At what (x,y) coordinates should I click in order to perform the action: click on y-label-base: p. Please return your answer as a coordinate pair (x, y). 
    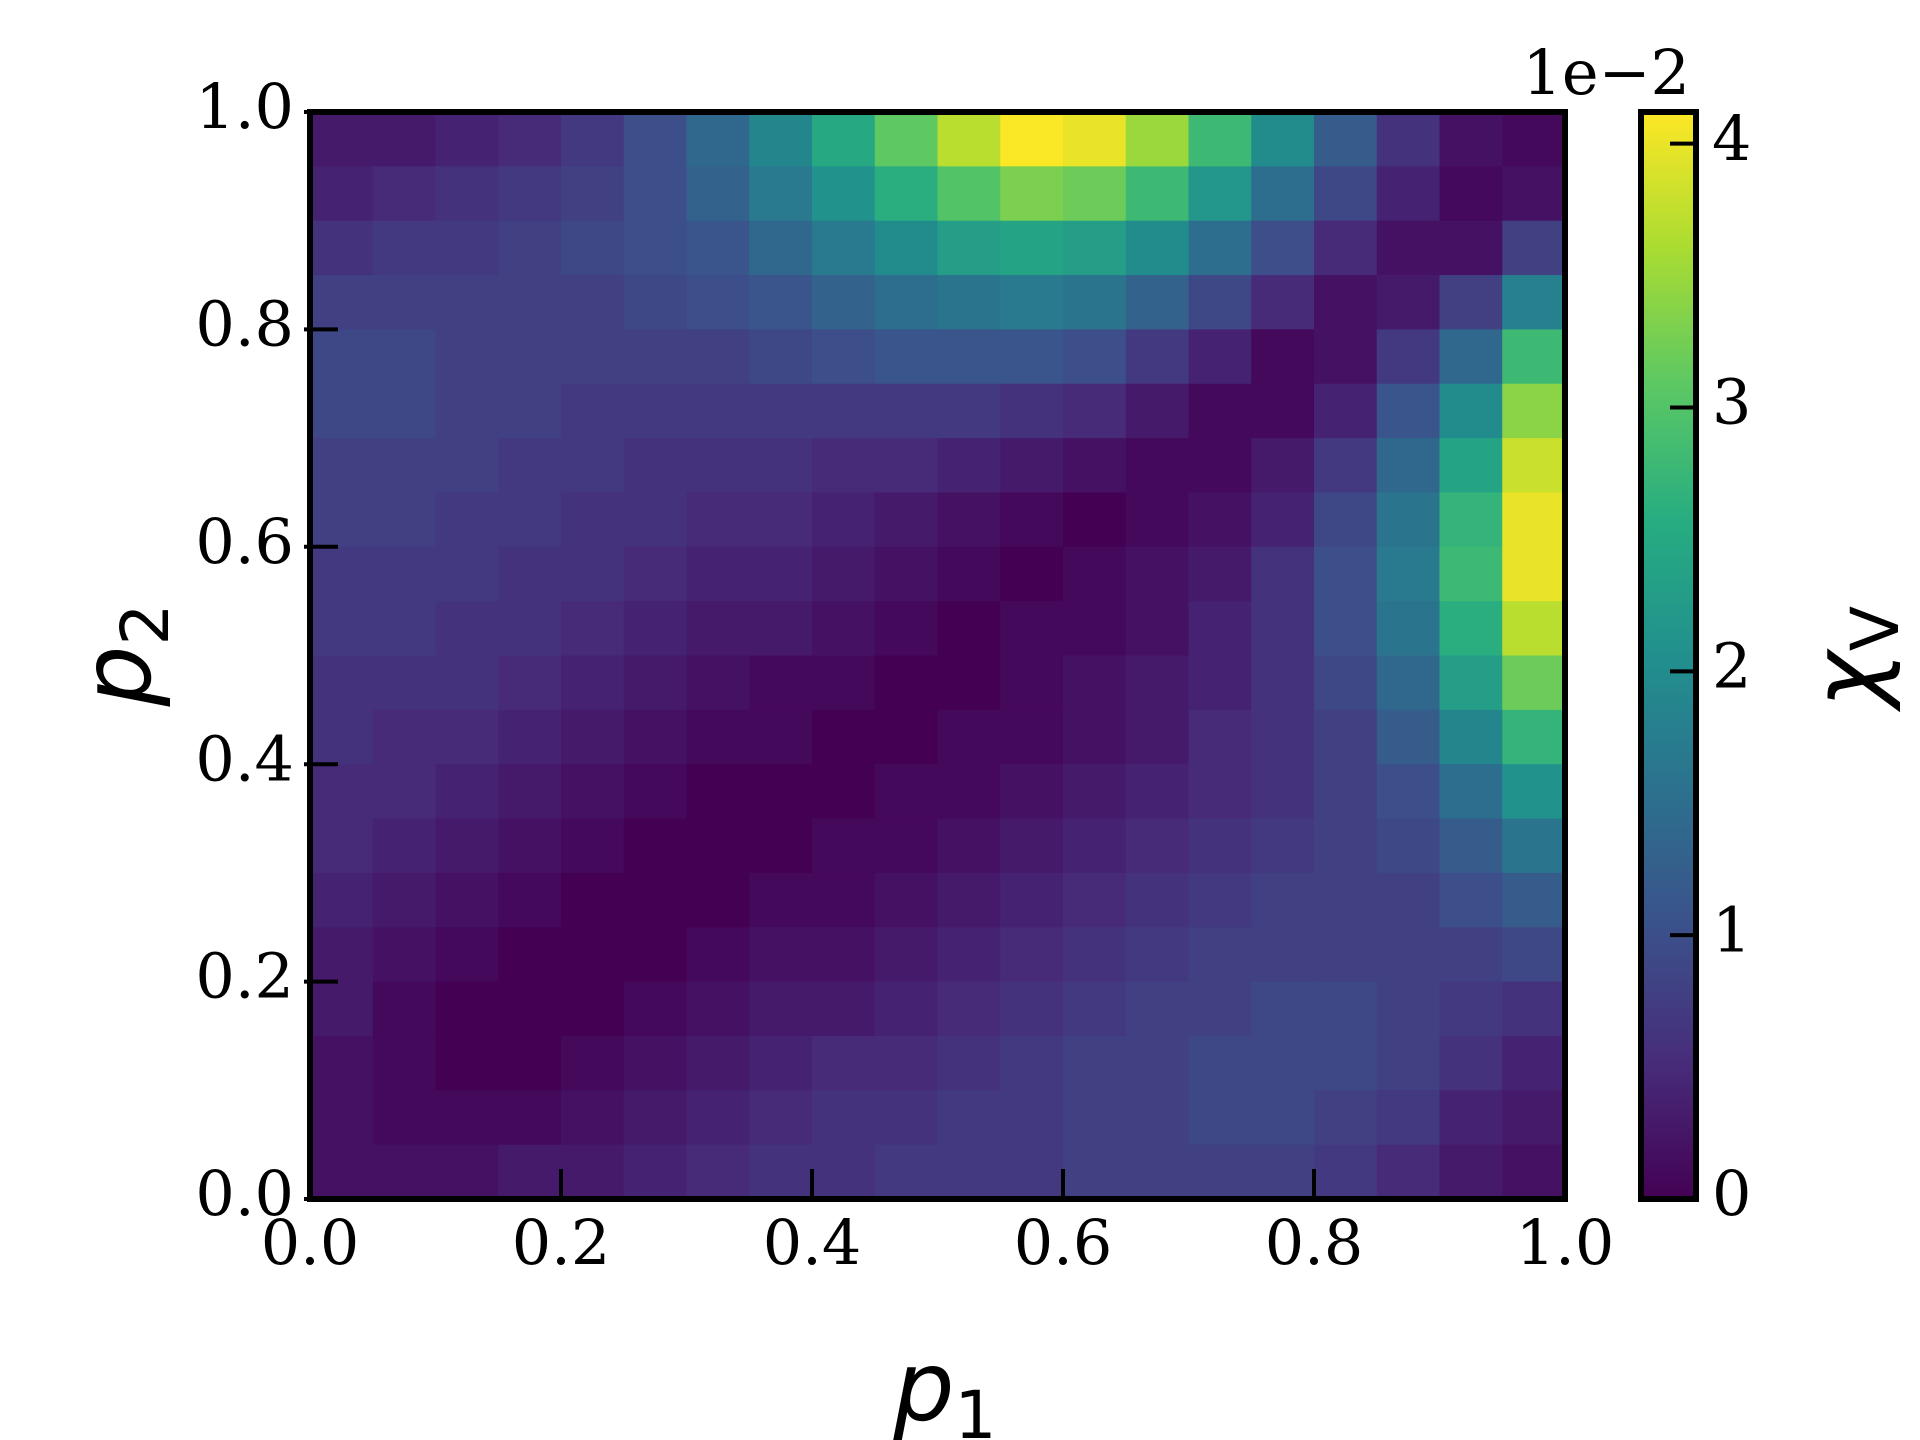
    Looking at the image, I should click on (117, 677).